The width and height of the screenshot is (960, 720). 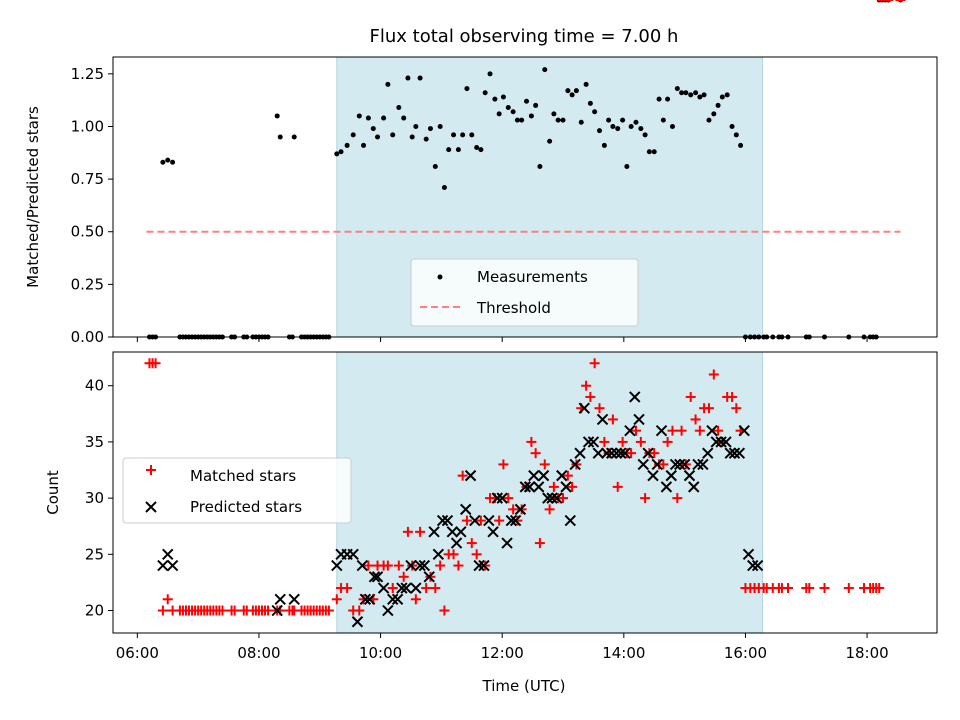 What do you see at coordinates (246, 507) in the screenshot?
I see `legend-label-predicted-stars: Predicted stars` at bounding box center [246, 507].